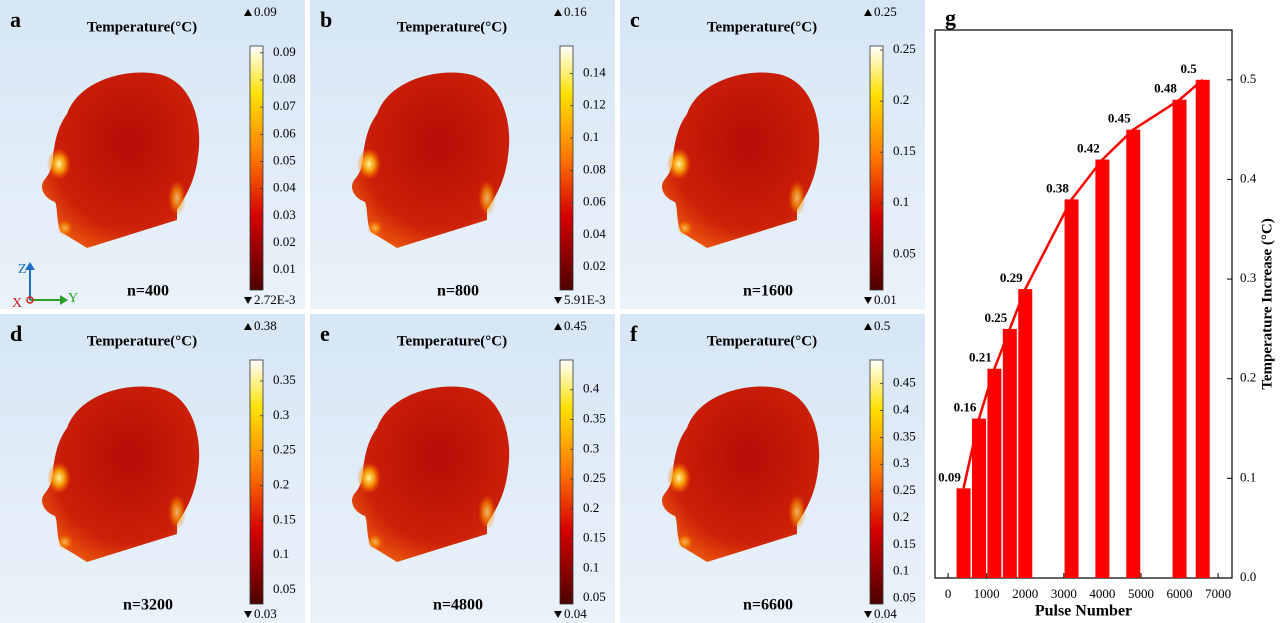 This screenshot has width=1286, height=623. What do you see at coordinates (575, 11) in the screenshot?
I see `colorbar-max-label: 0.16` at bounding box center [575, 11].